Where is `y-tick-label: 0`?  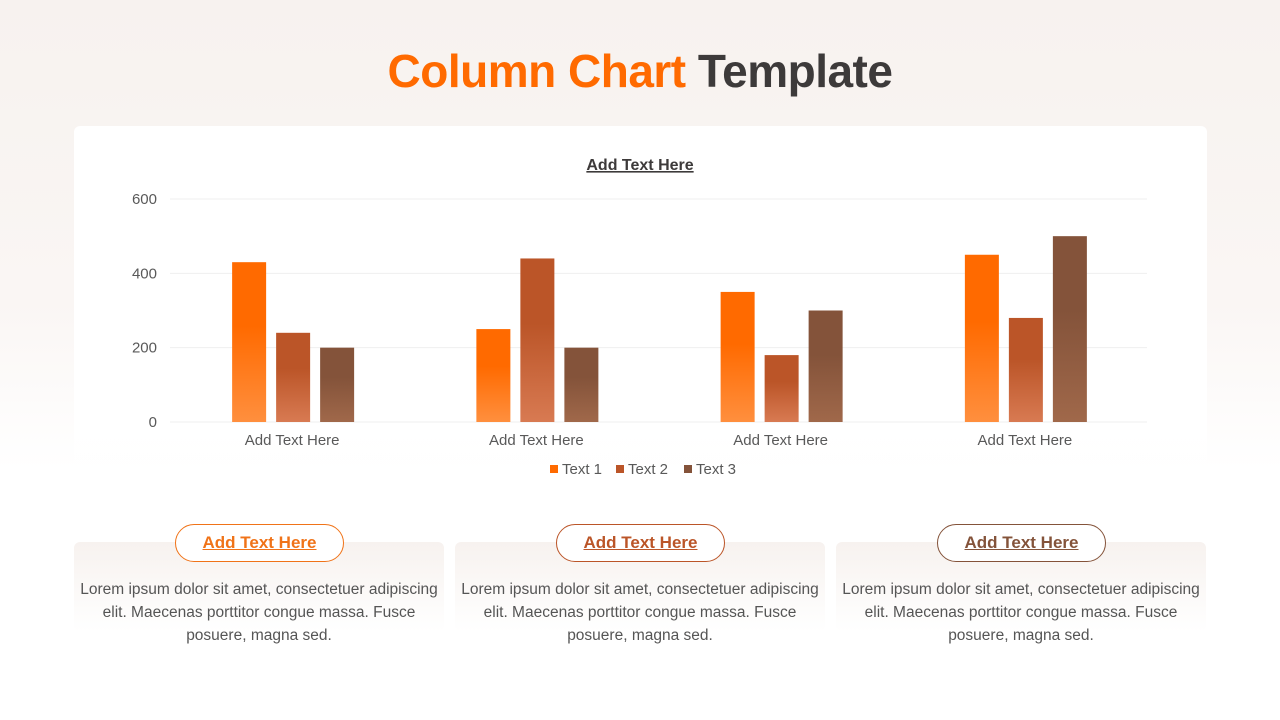
y-tick-label: 0 is located at coordinates (153, 422).